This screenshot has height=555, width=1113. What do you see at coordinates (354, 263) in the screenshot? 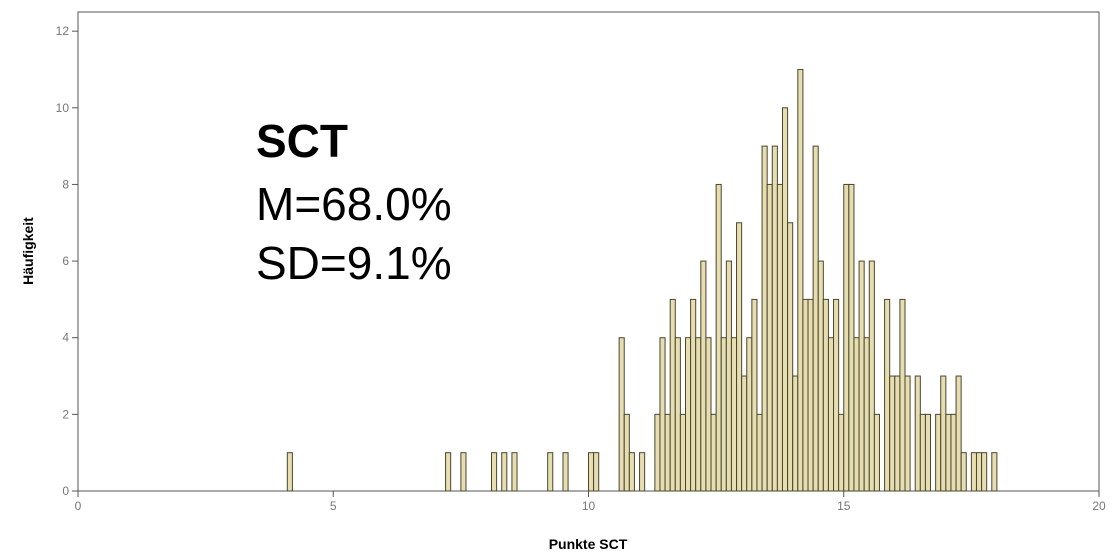
I see `annotation-sd: SD=9.1%` at bounding box center [354, 263].